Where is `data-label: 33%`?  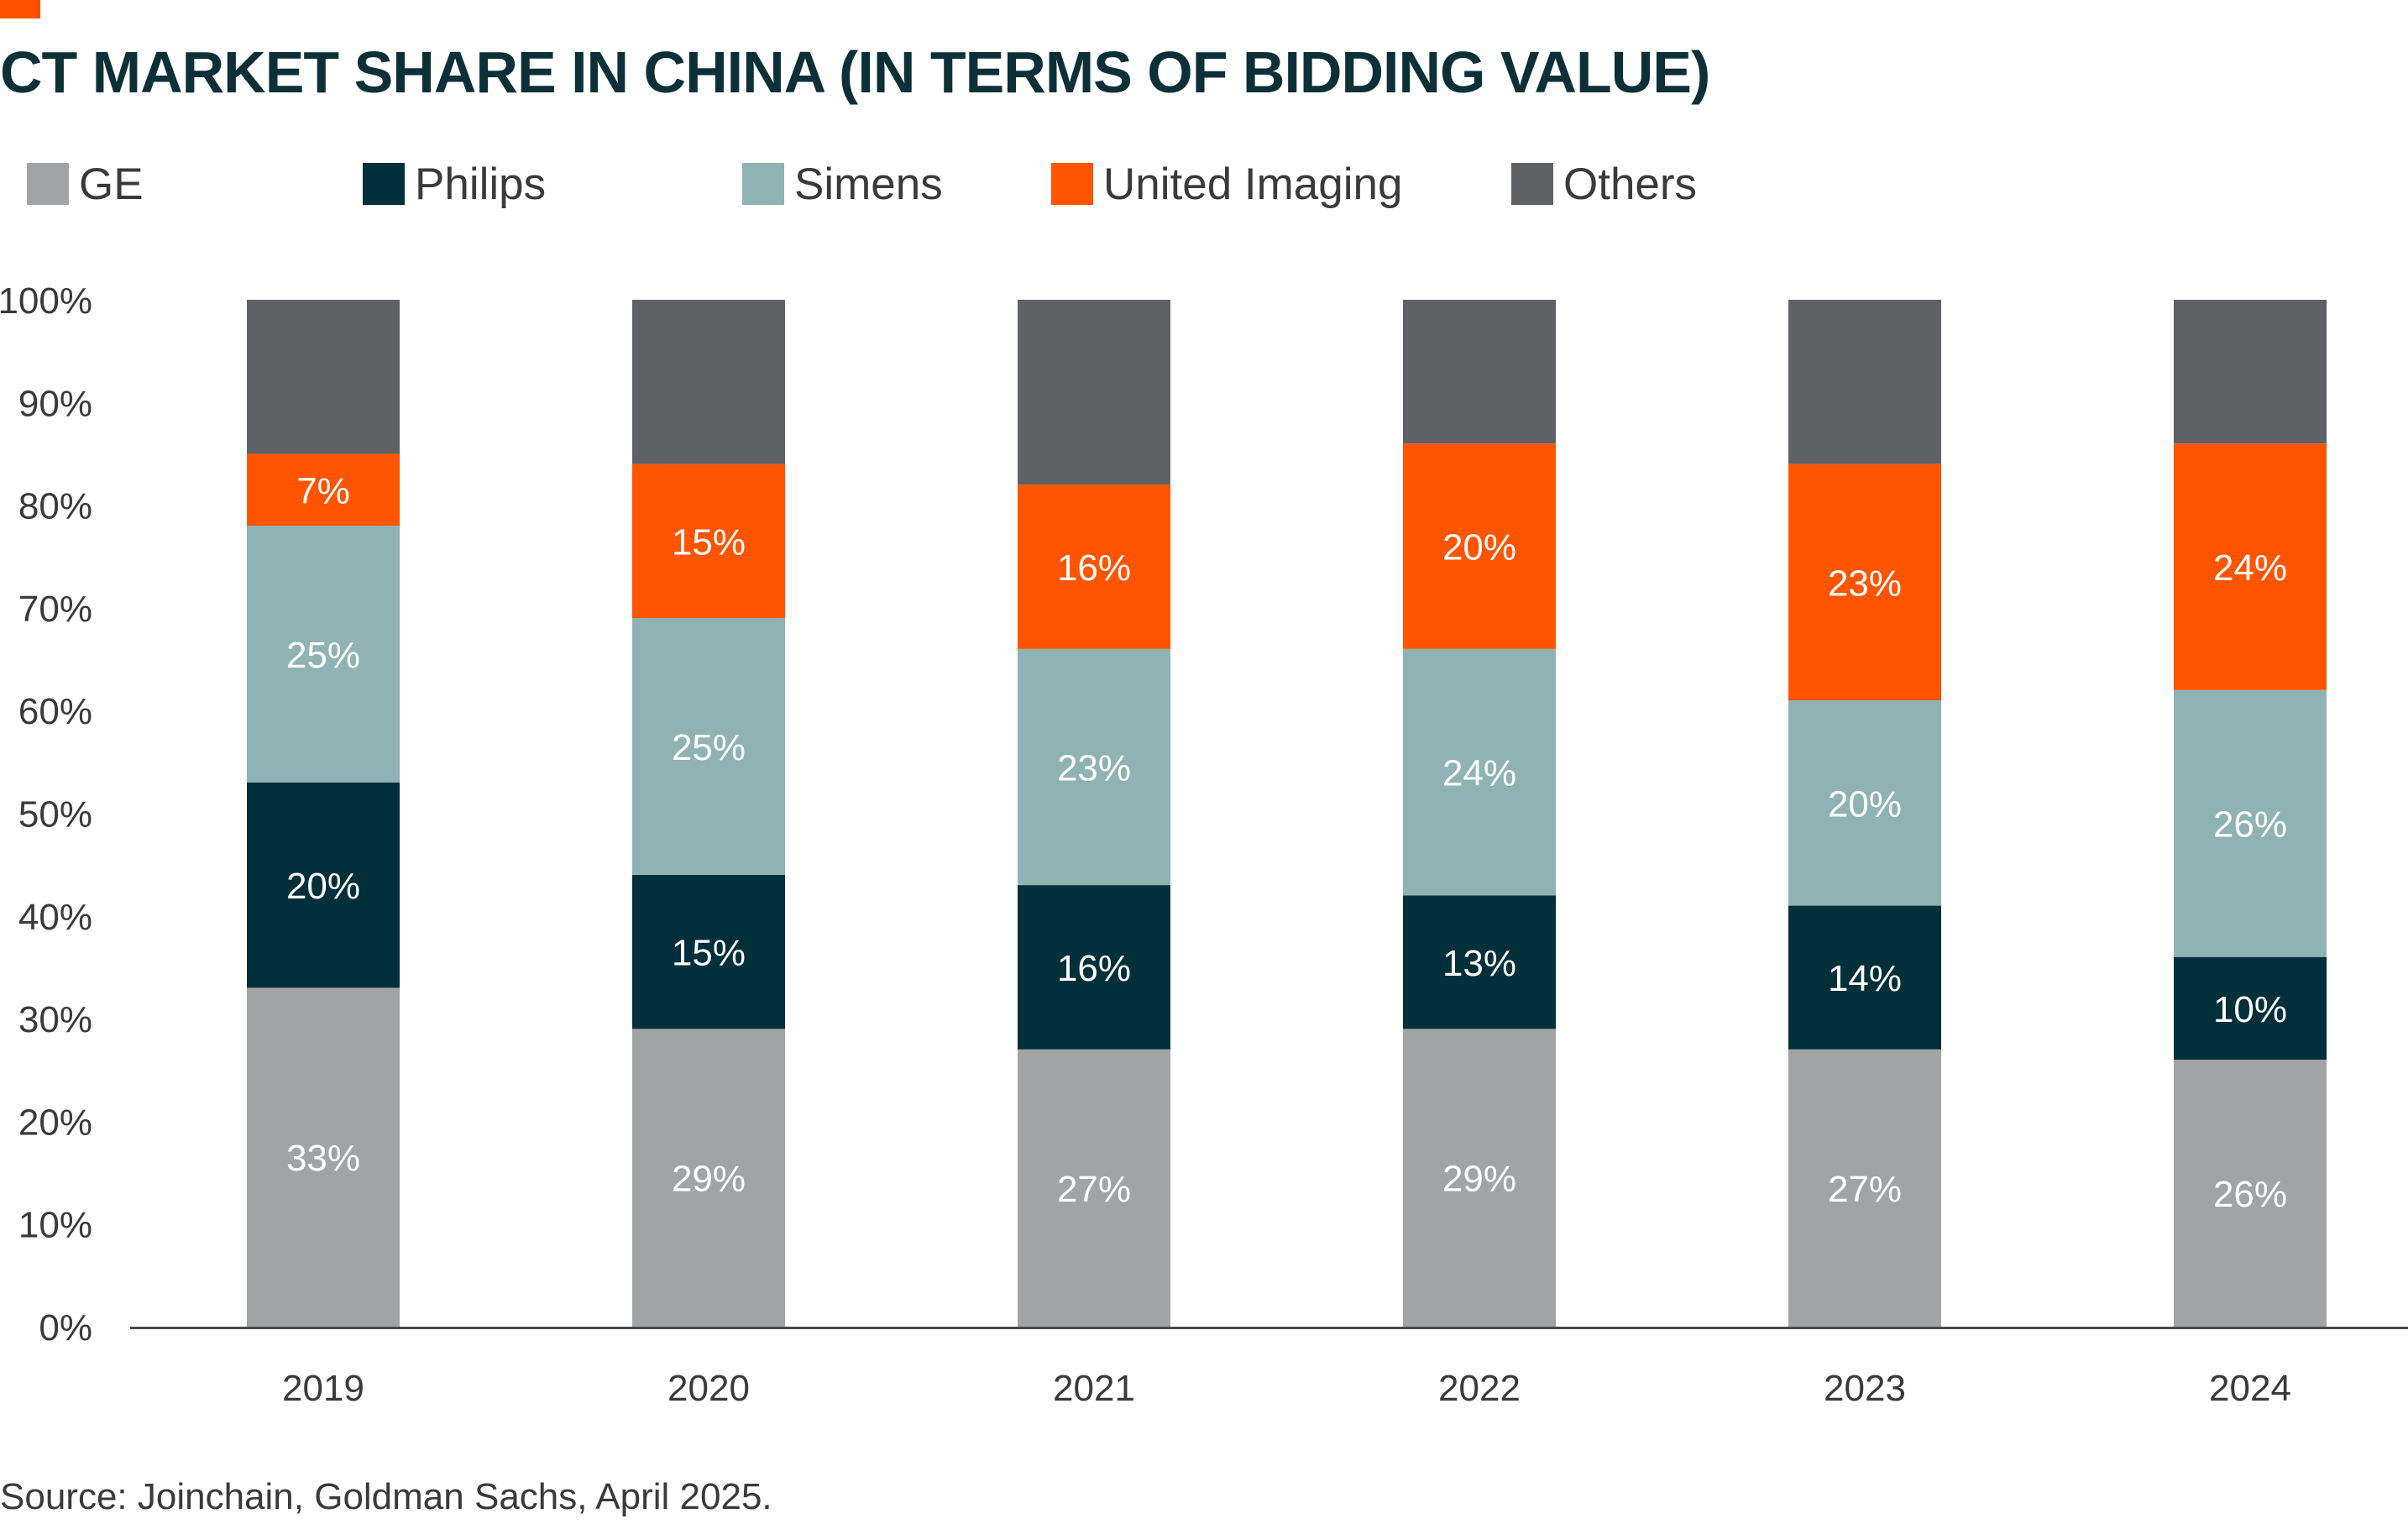 data-label: 33% is located at coordinates (323, 1158).